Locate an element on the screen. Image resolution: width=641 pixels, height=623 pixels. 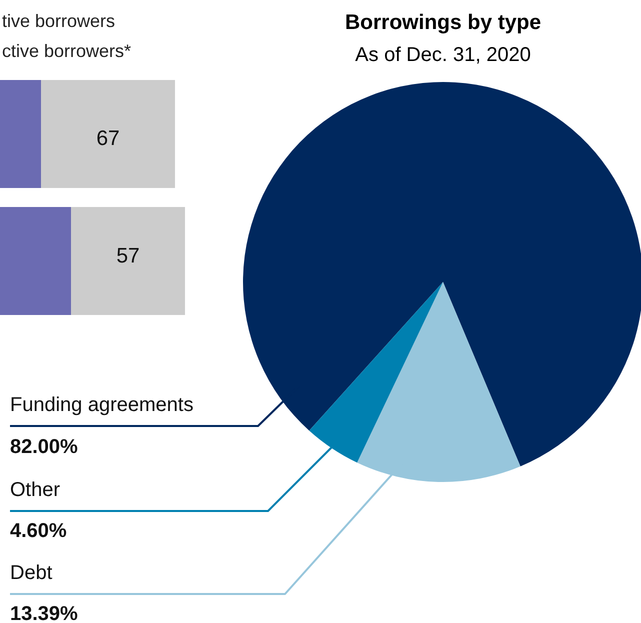
data-label: 4.60% is located at coordinates (38, 531).